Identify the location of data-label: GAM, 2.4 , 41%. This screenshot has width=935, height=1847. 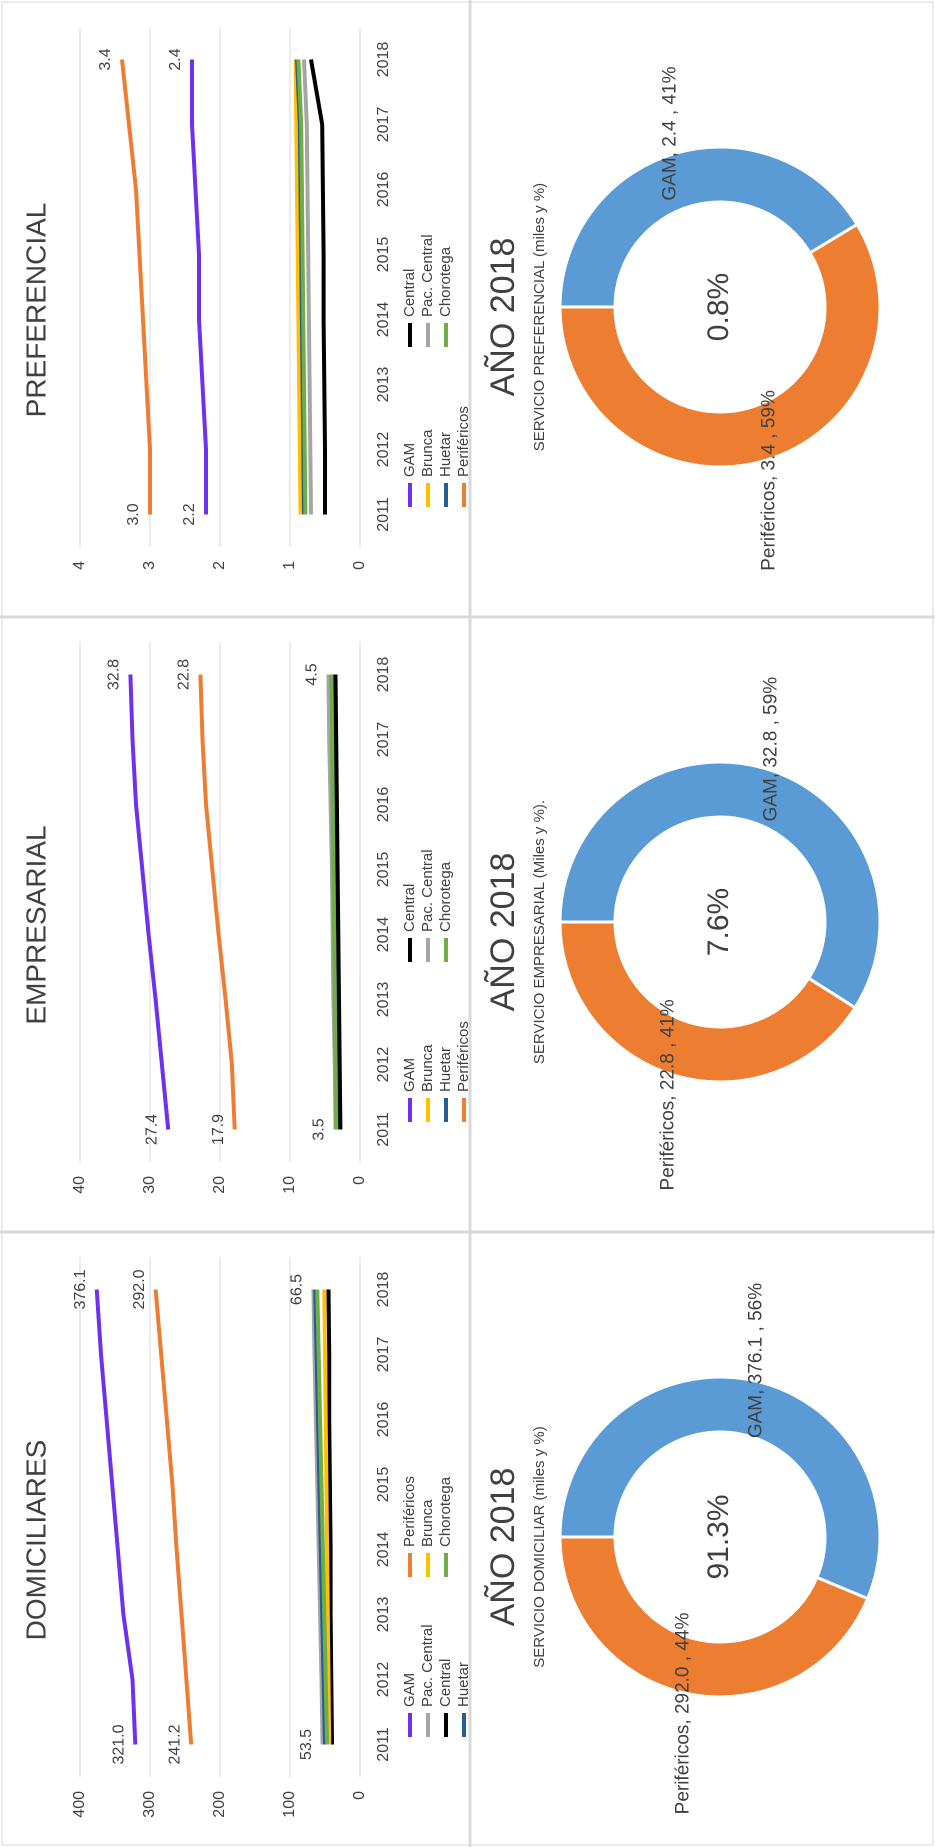
(670, 133).